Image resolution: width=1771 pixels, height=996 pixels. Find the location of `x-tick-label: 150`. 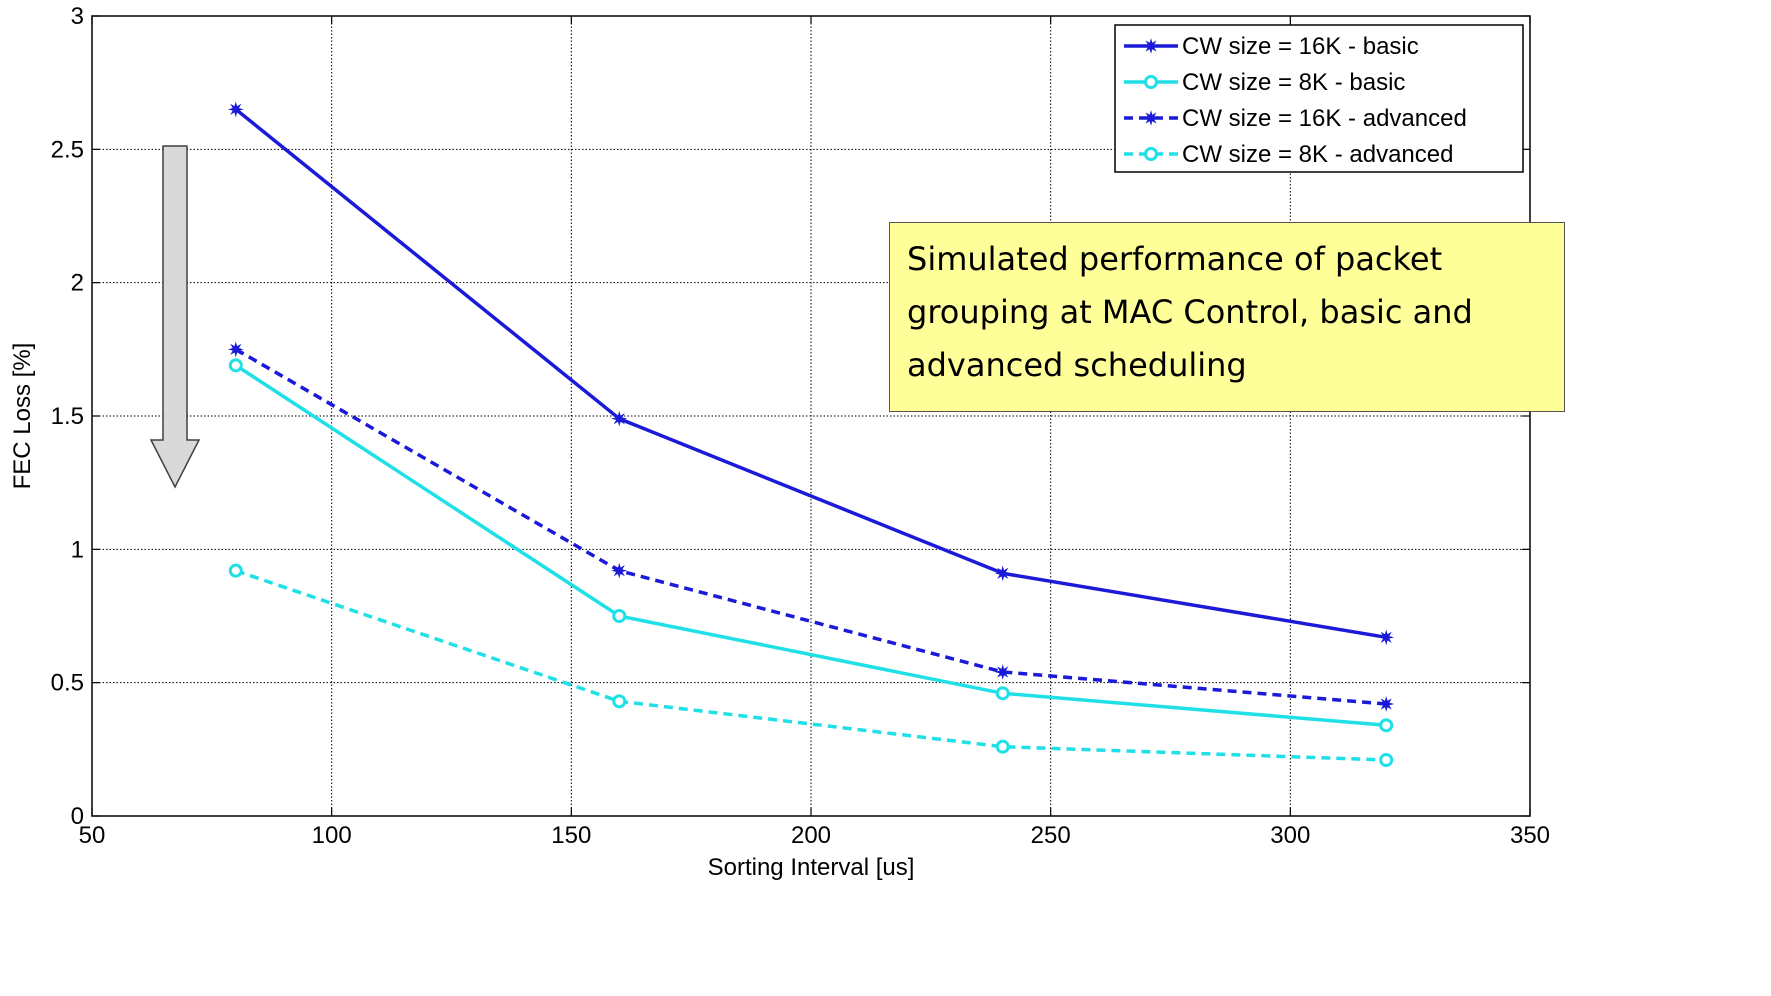

x-tick-label: 150 is located at coordinates (571, 835).